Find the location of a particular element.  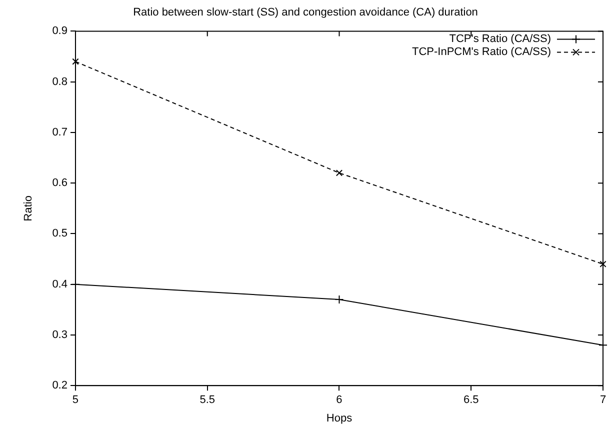

y-tick-label: 0.3 is located at coordinates (60, 335).